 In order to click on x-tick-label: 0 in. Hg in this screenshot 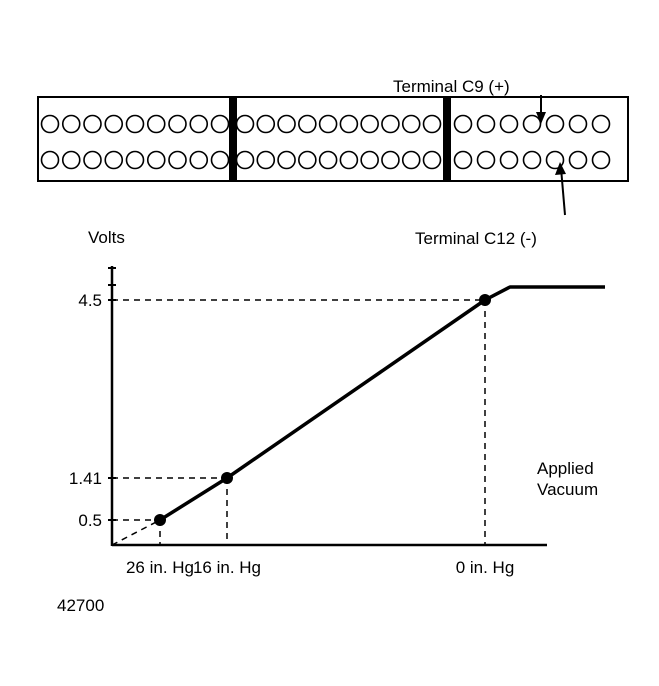, I will do `click(485, 567)`.